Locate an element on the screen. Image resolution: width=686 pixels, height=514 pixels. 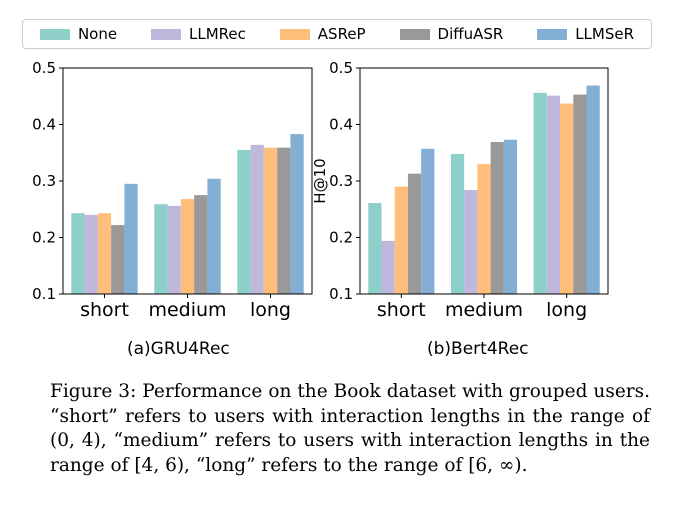
legend: None LLMRec ASReP DiffuASR LLMSeR is located at coordinates (337, 34).